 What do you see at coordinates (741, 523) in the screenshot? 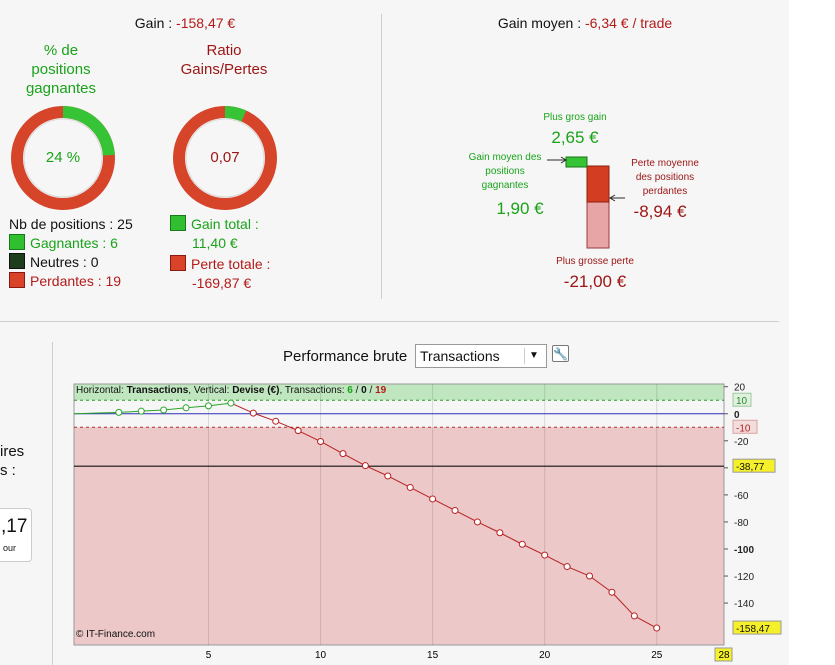
I see `y-tick-label: -80` at bounding box center [741, 523].